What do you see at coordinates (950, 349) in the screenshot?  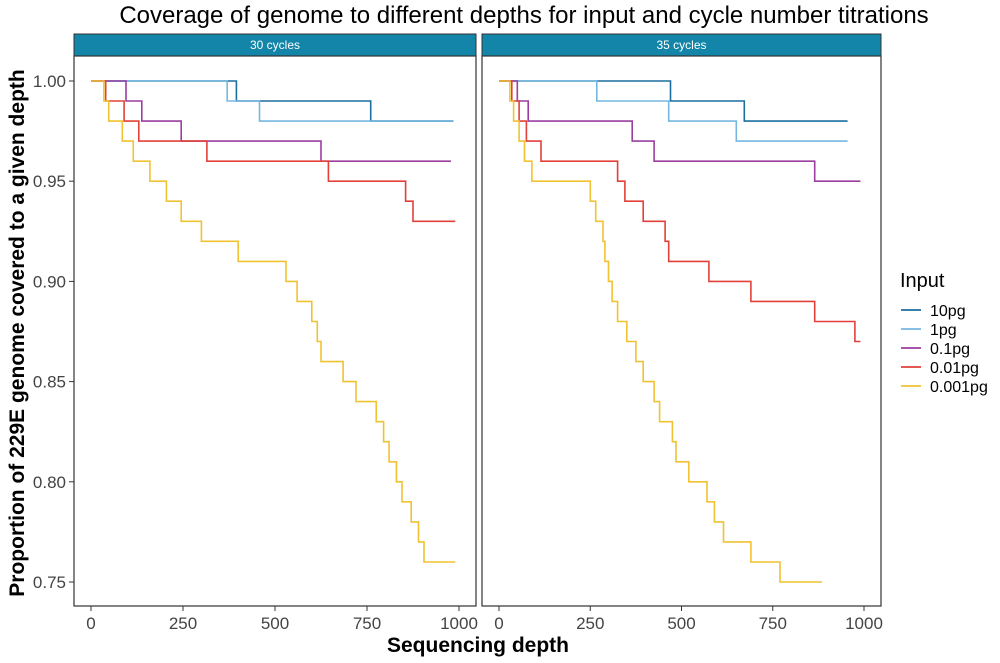 I see `legend-label: 0.1pg` at bounding box center [950, 349].